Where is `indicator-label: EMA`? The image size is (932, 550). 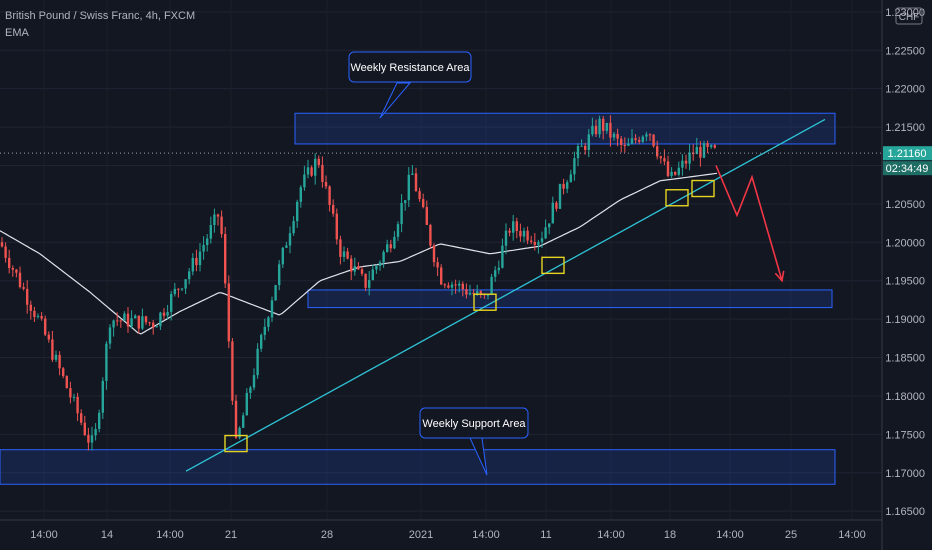 indicator-label: EMA is located at coordinates (17, 33).